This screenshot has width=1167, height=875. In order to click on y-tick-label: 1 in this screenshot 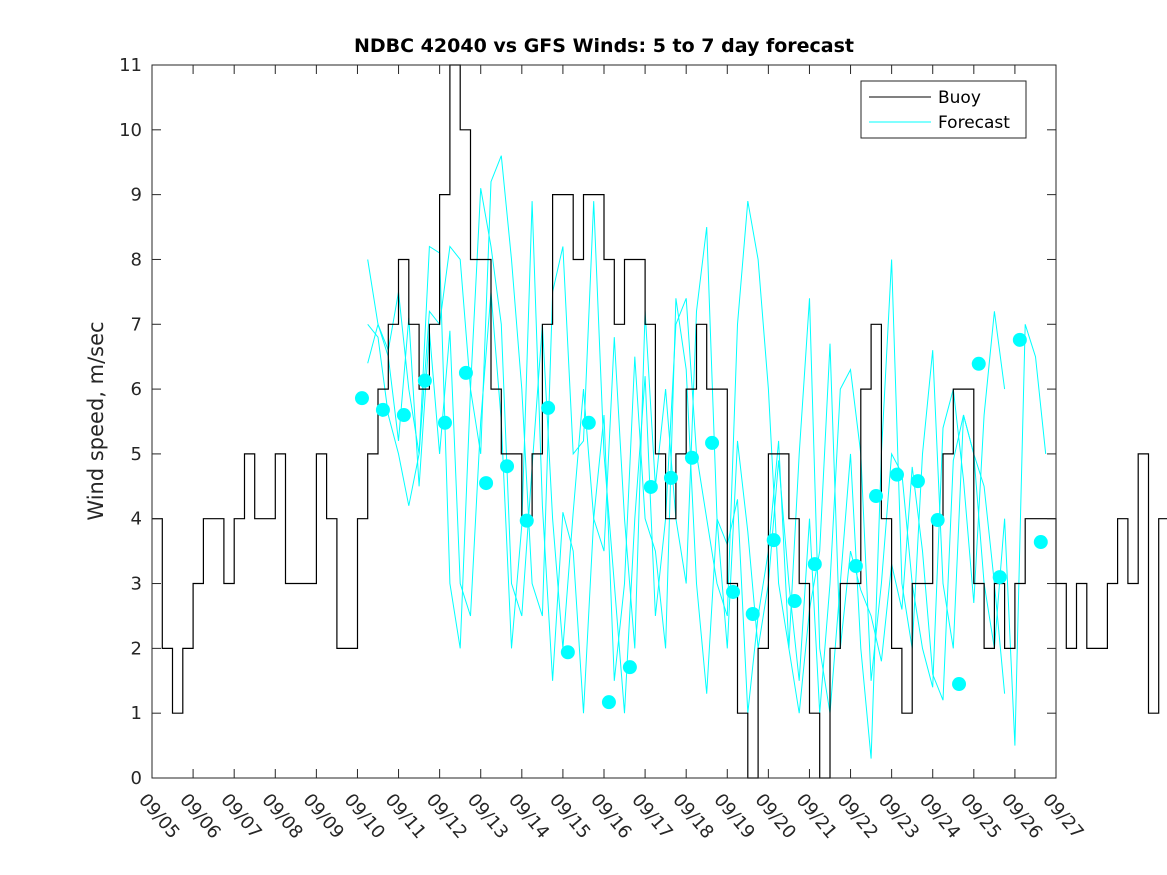, I will do `click(136, 713)`.